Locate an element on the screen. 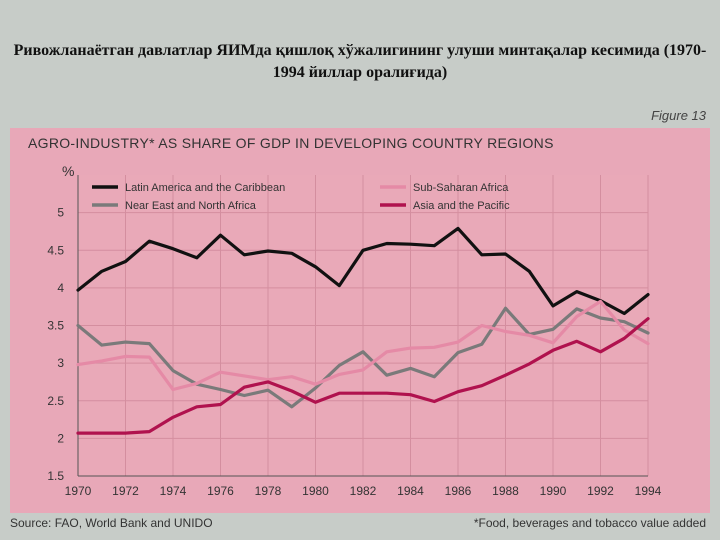 Image resolution: width=720 pixels, height=540 pixels. y-tick-label: 2 is located at coordinates (60, 438).